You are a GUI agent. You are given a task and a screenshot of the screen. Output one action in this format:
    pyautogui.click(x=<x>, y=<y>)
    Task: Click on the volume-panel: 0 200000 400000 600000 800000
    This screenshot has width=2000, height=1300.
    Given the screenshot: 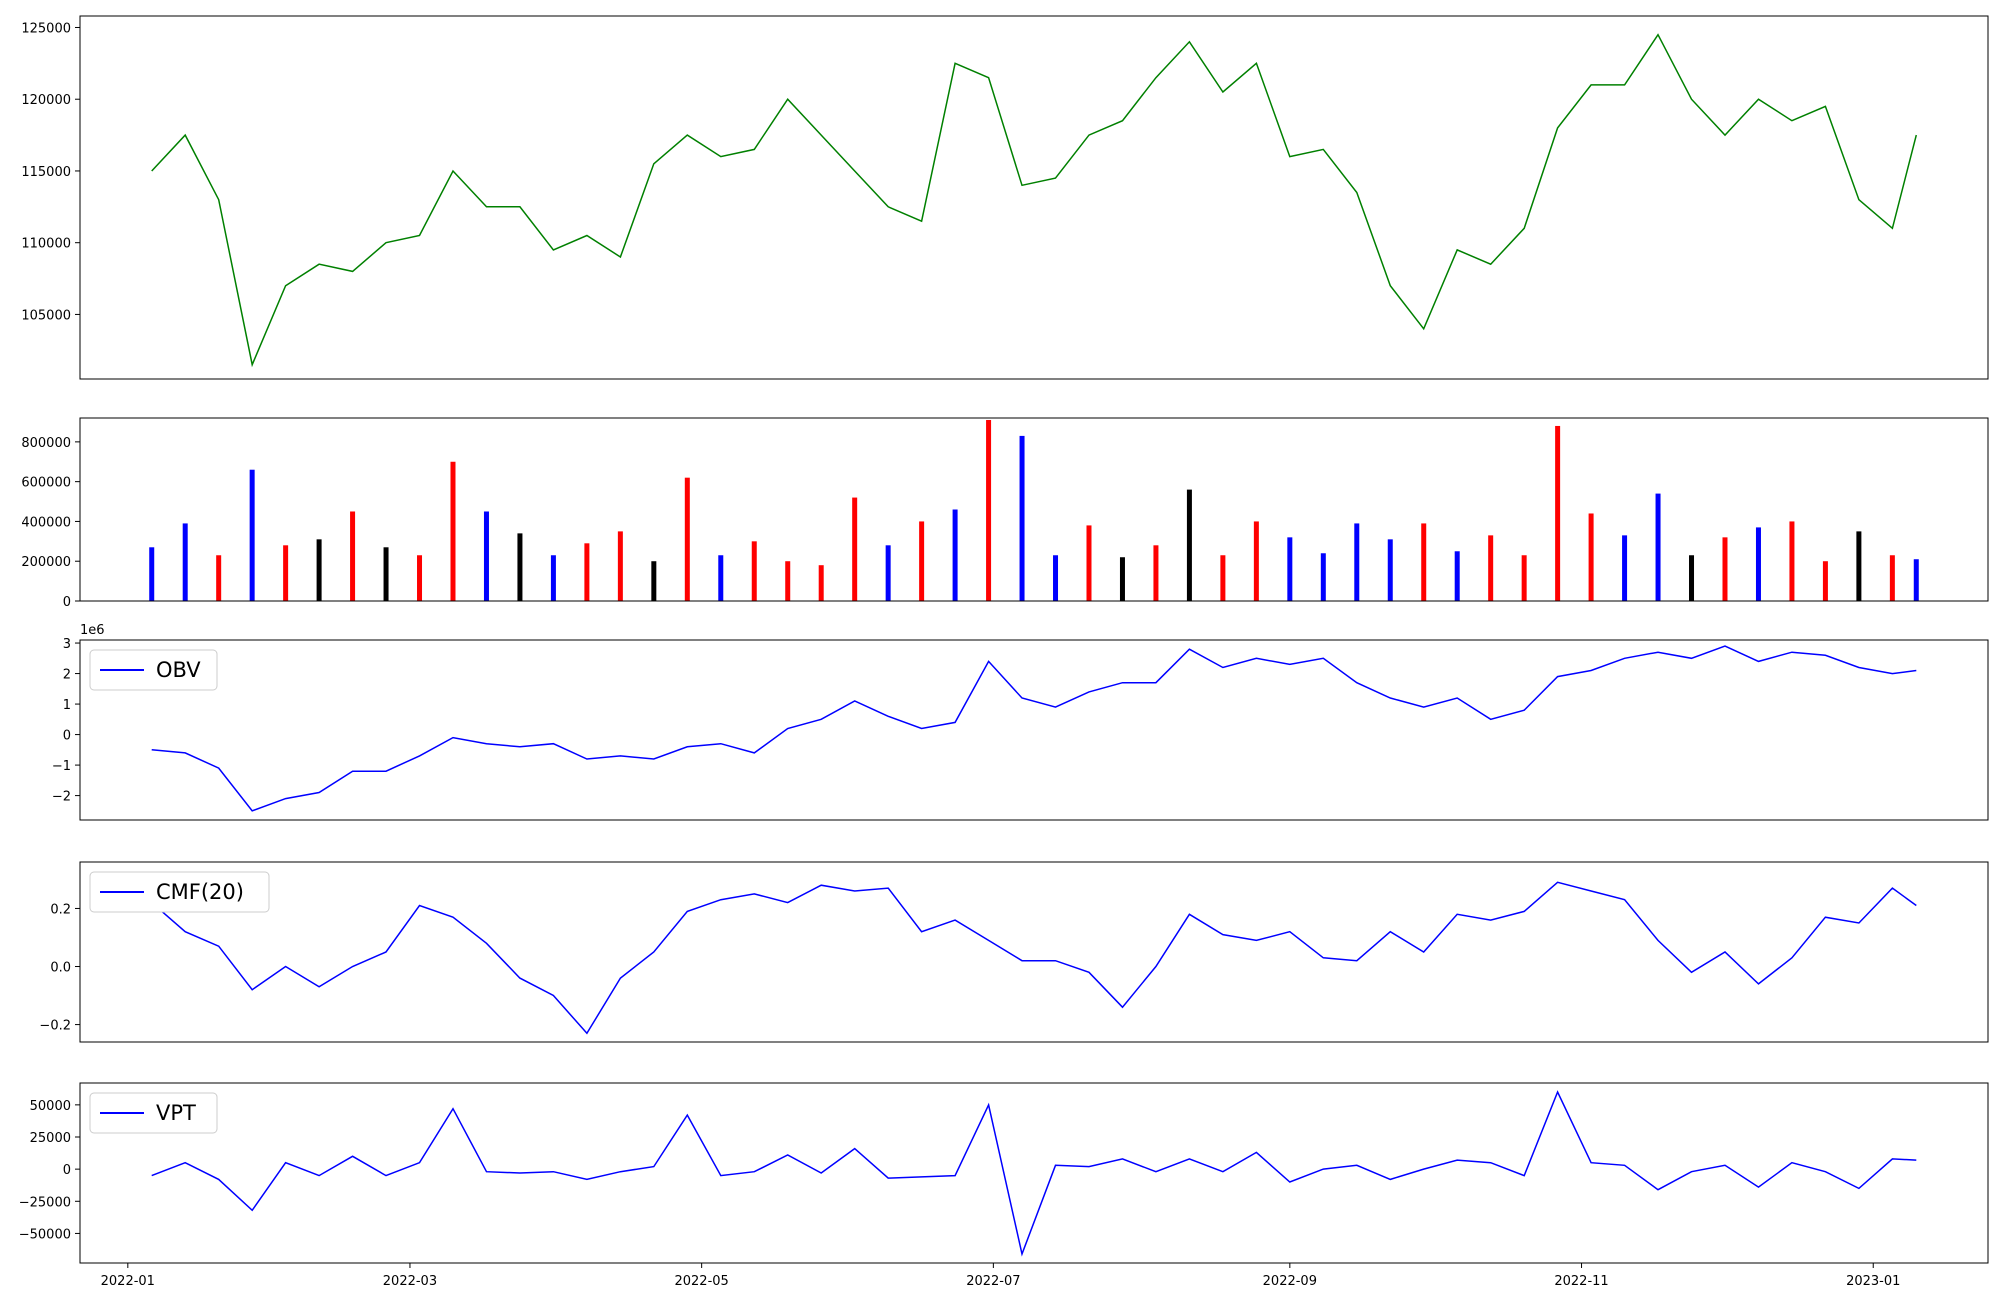 What is the action you would take?
    pyautogui.click(x=1005, y=513)
    